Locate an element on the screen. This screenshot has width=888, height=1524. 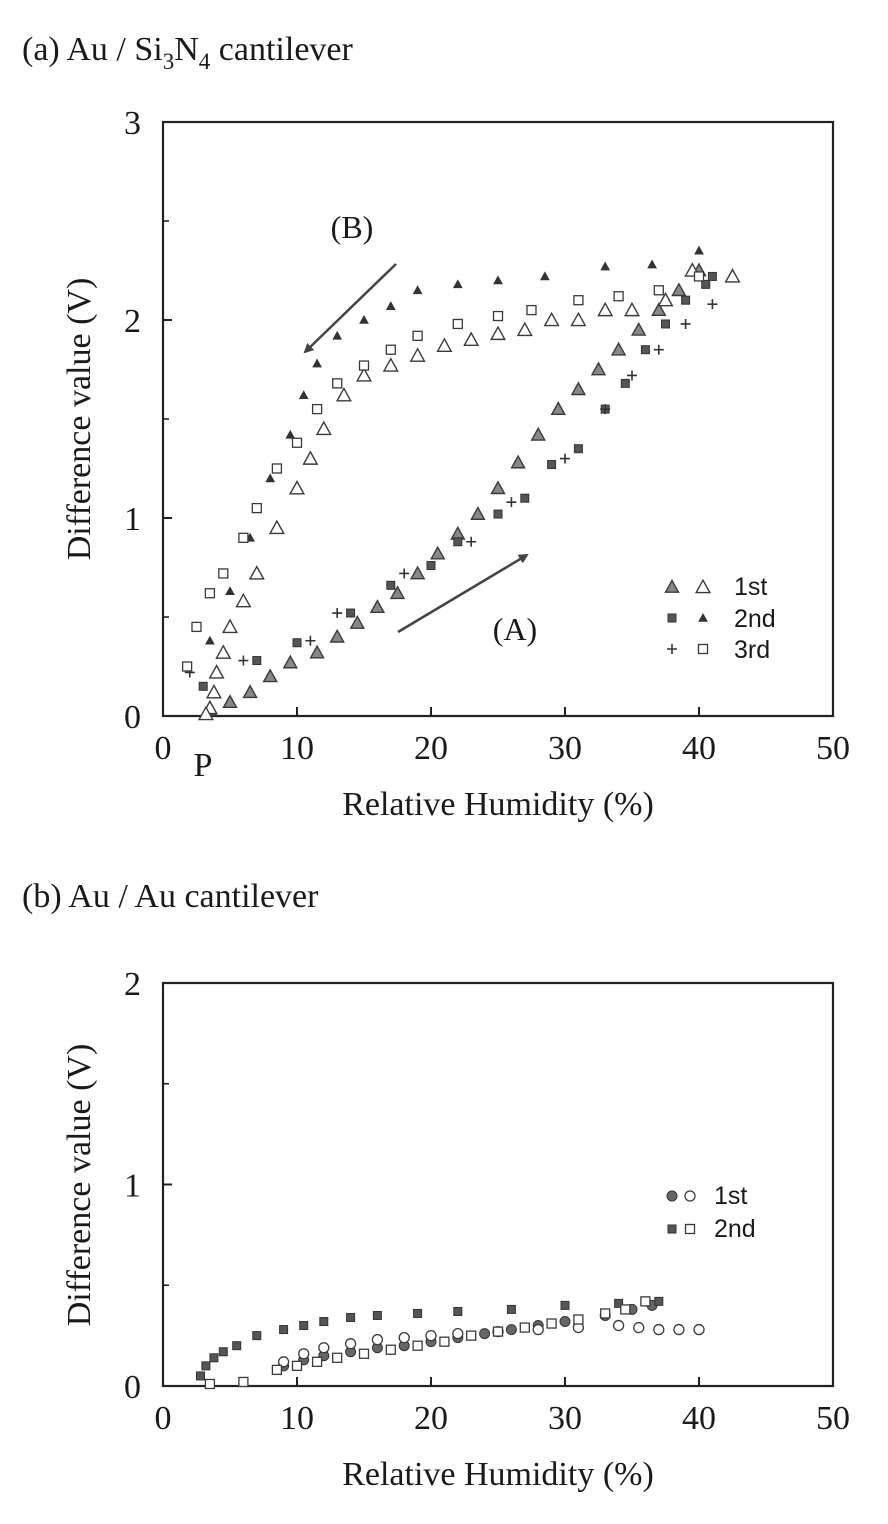
legend-a-2nd: 2nd is located at coordinates (755, 619).